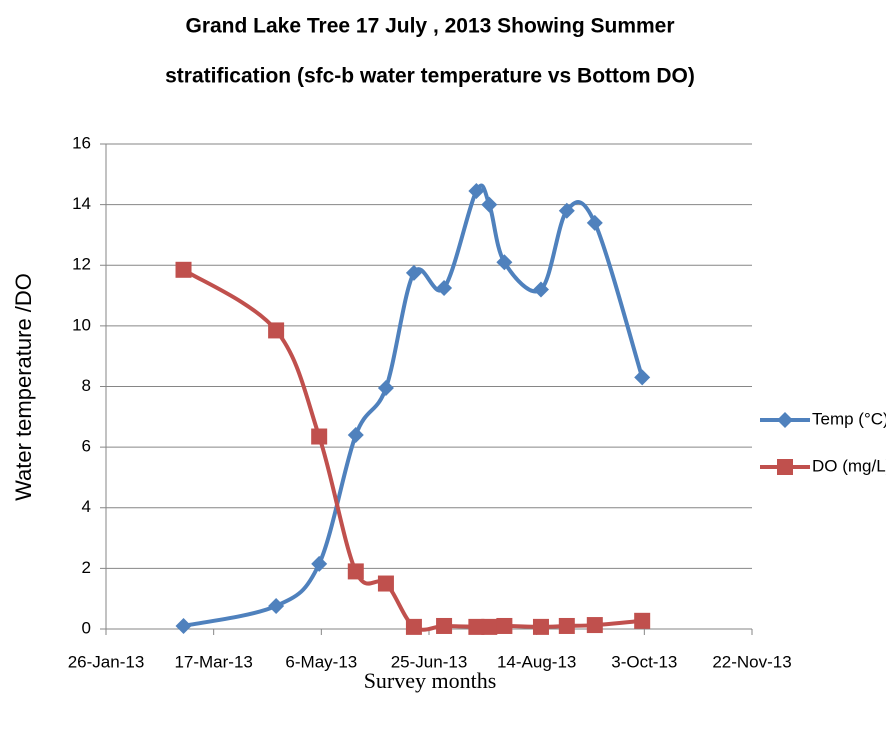 The height and width of the screenshot is (729, 886). Describe the element at coordinates (849, 465) in the screenshot. I see `legend-label: DO (mg/L)` at that location.